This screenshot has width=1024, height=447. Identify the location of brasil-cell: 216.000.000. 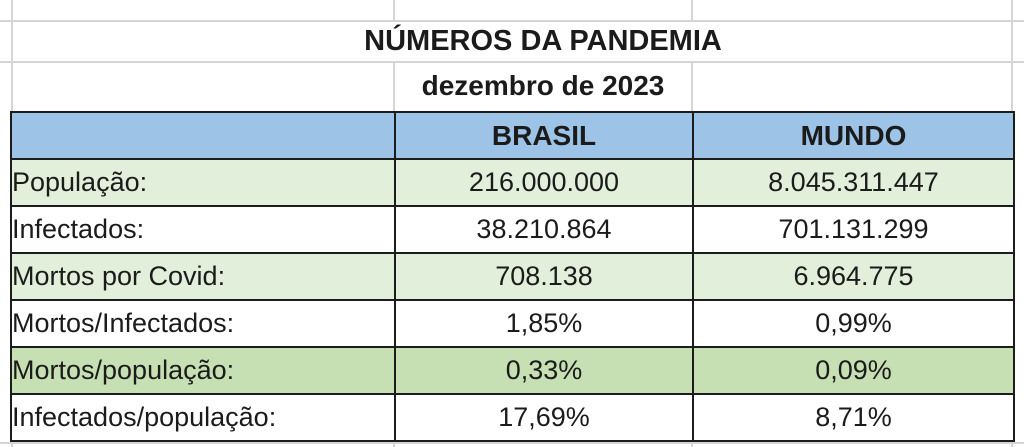
(544, 182).